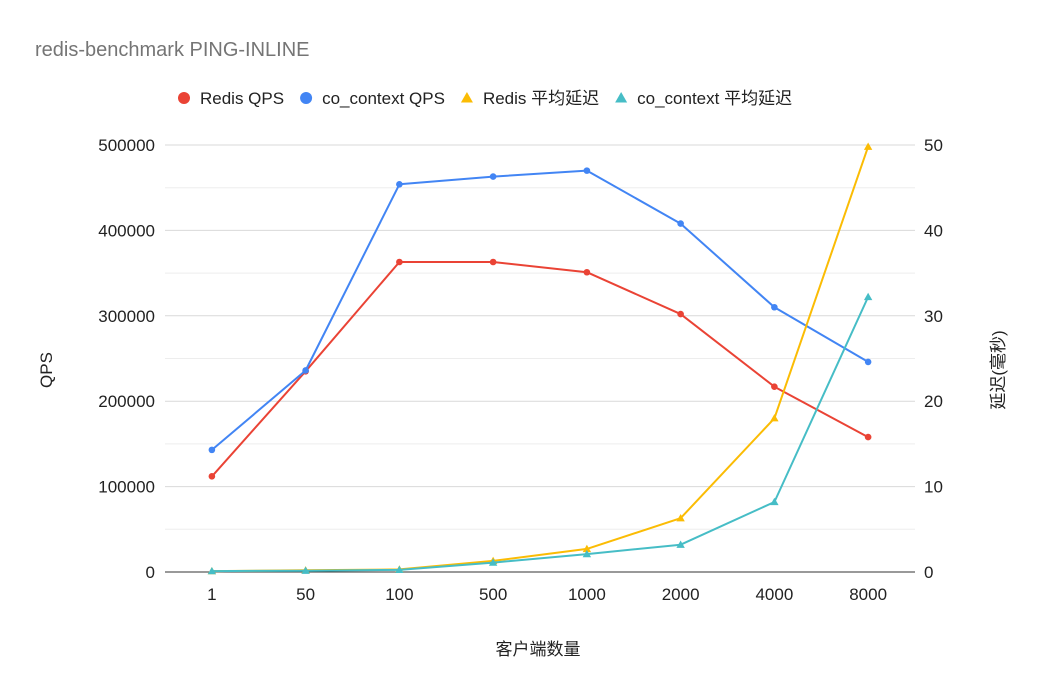 This screenshot has width=1045, height=695. I want to click on legend-label: co_context QPS, so click(383, 98).